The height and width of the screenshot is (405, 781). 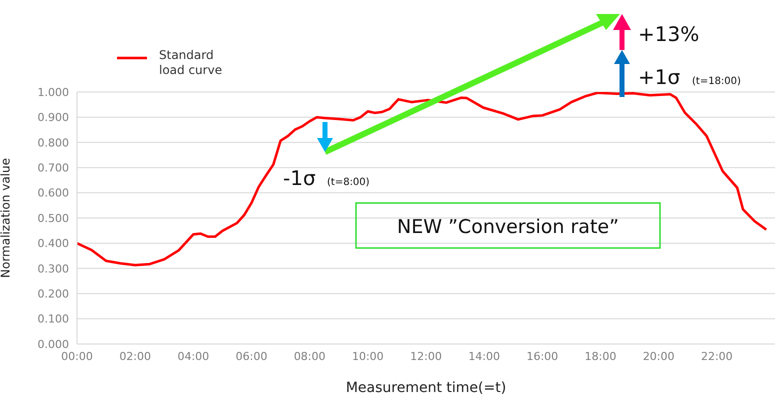 What do you see at coordinates (53, 168) in the screenshot?
I see `y-tick-label: 0.700` at bounding box center [53, 168].